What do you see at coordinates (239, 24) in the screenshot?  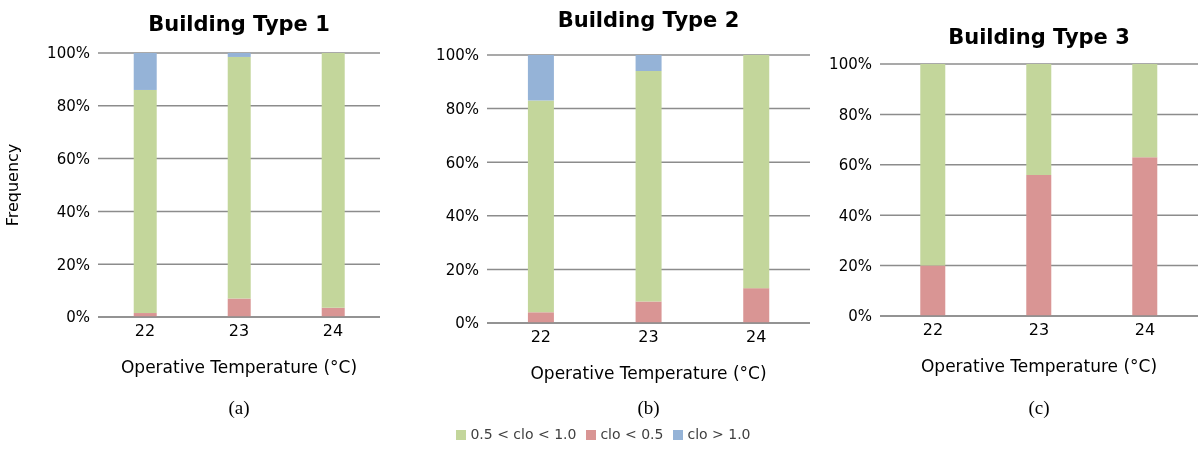 I see `chart-title: Building Type 1` at bounding box center [239, 24].